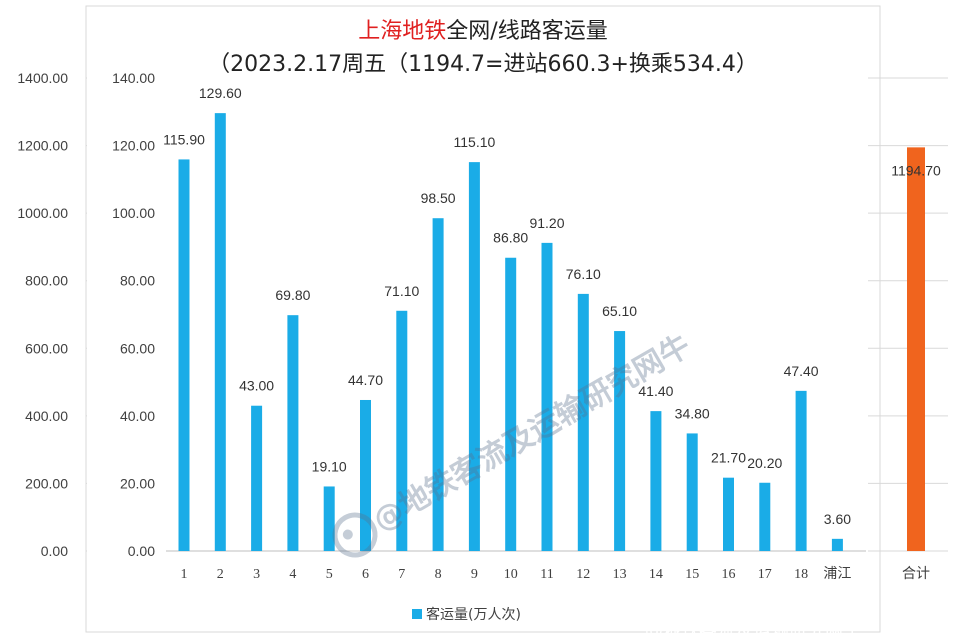 The height and width of the screenshot is (643, 960). I want to click on line-category-label: 16, so click(729, 574).